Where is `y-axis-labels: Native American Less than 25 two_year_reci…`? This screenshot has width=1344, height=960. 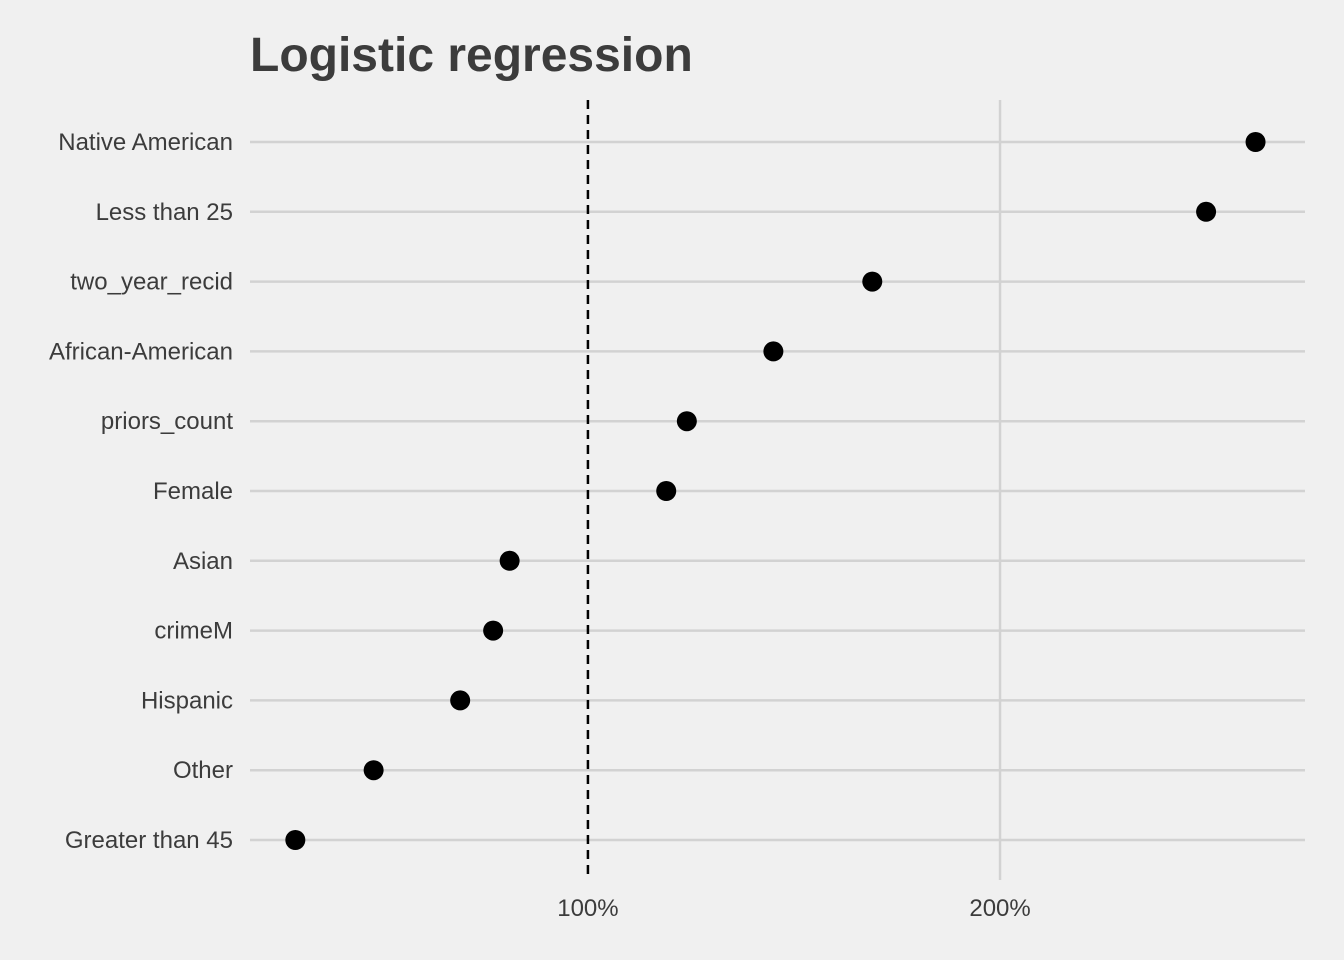
y-axis-labels: Native American Less than 25 two_year_reci… is located at coordinates (141, 491).